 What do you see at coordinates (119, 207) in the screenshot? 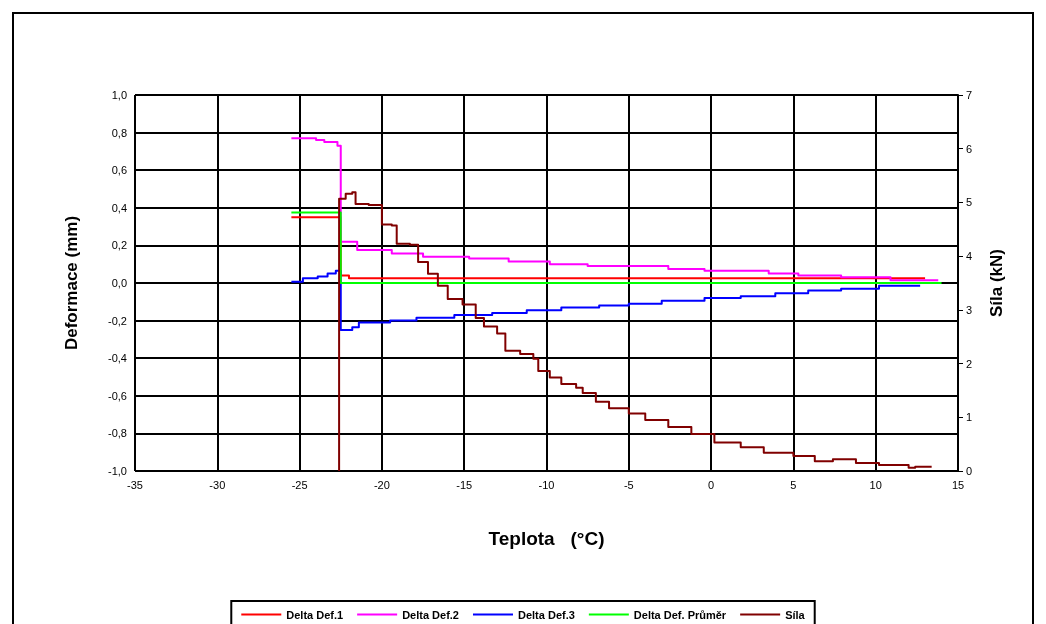
I see `y-tick-label: 0,4` at bounding box center [119, 207].